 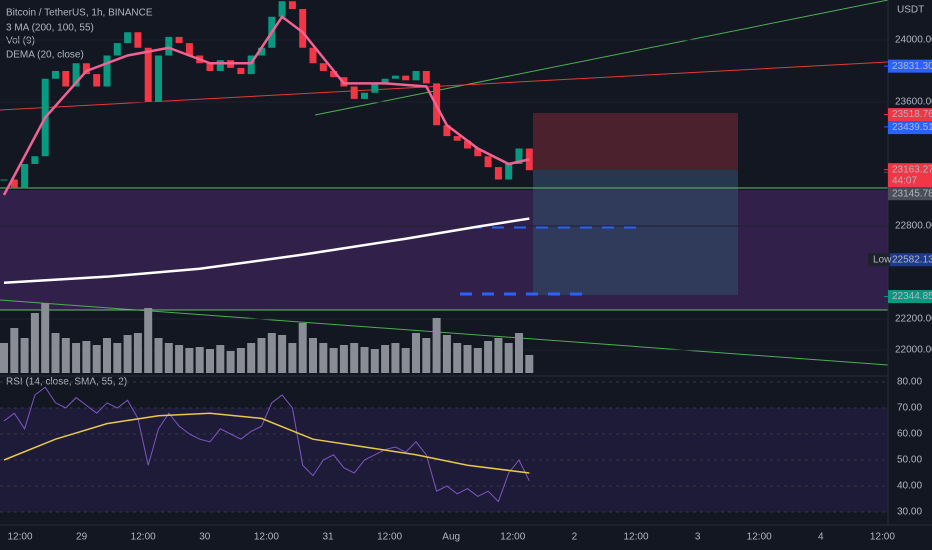 What do you see at coordinates (451, 537) in the screenshot?
I see `time-label: Aug` at bounding box center [451, 537].